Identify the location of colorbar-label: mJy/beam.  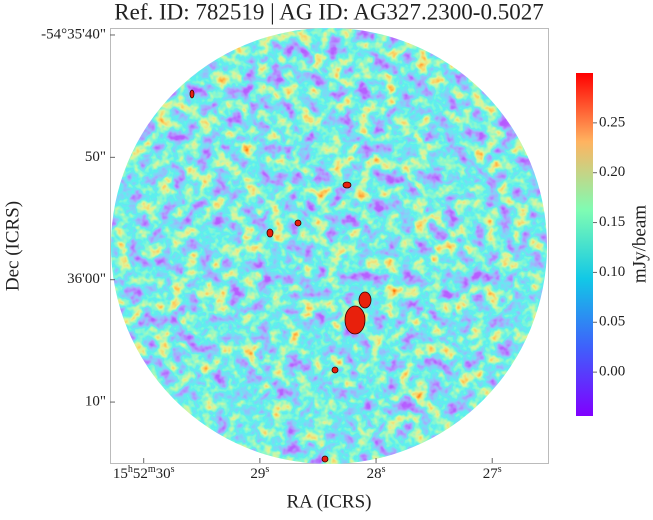
(639, 244).